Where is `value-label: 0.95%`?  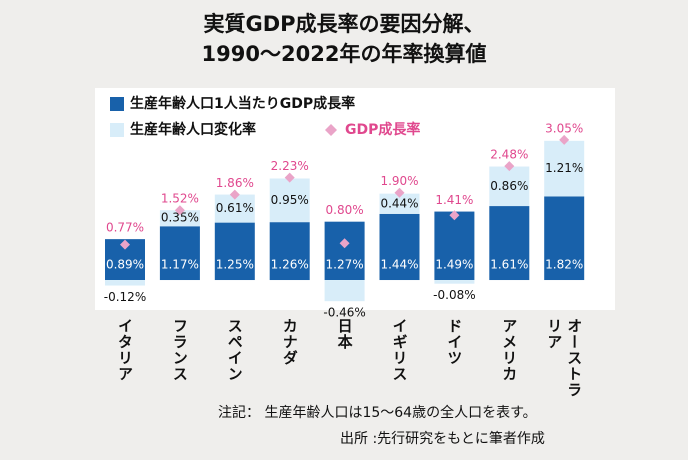
value-label: 0.95% is located at coordinates (290, 200).